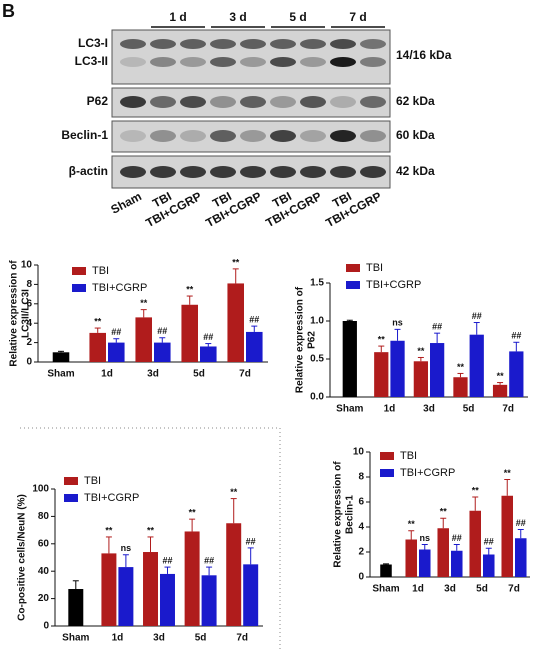 Image resolution: width=559 pixels, height=649 pixels. I want to click on lane-label: Sham, so click(125, 203).